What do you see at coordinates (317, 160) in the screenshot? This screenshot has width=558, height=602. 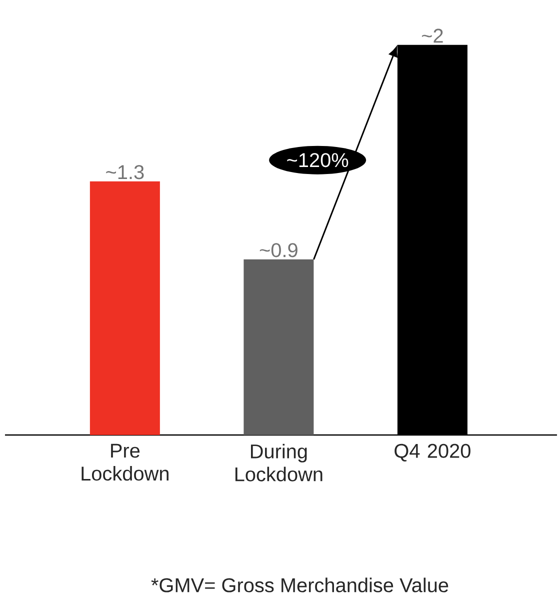 I see `annotation: ~120%` at bounding box center [317, 160].